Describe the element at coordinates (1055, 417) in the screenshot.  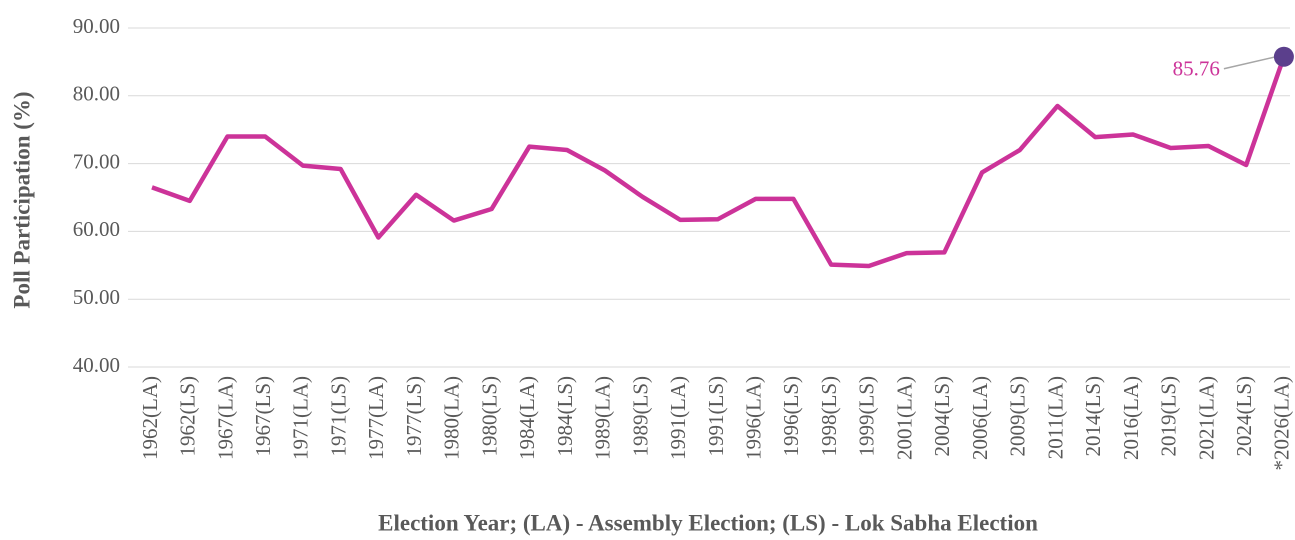
I see `x-tick-label: 2011(LA)` at that location.